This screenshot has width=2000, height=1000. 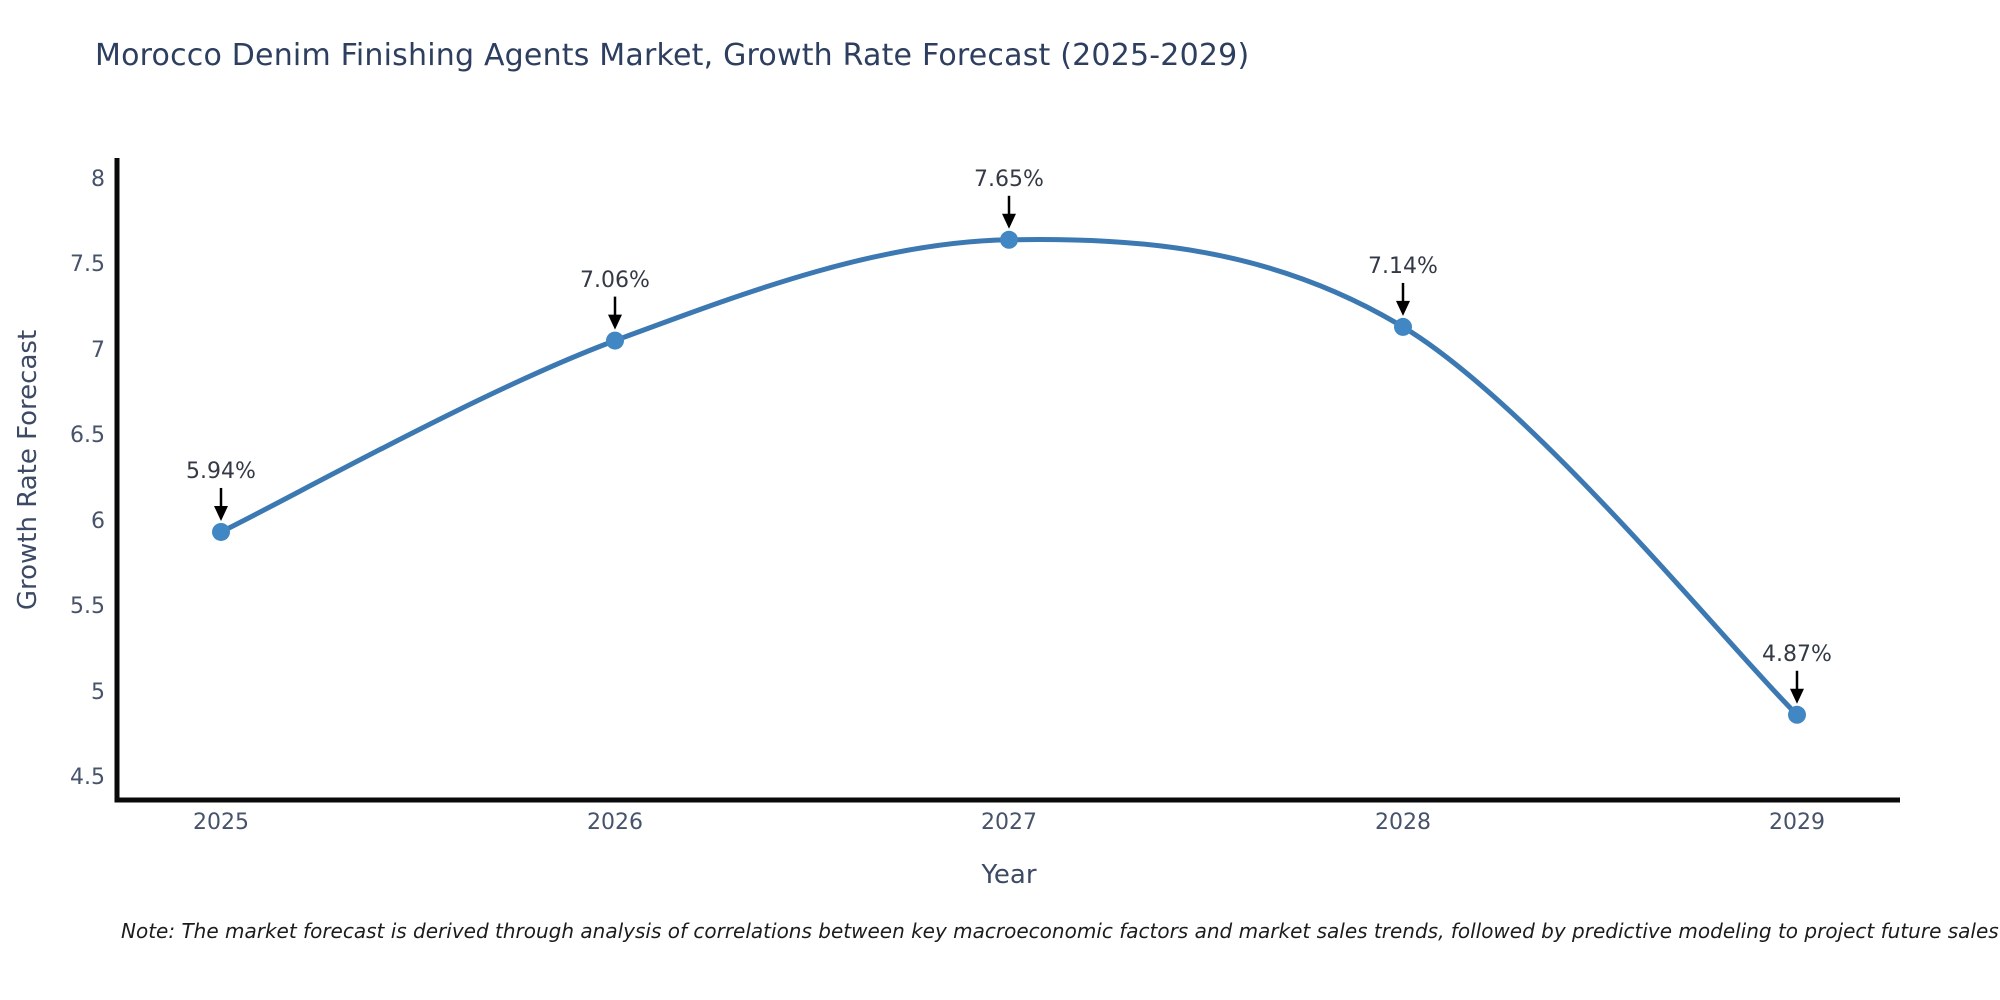 What do you see at coordinates (87, 436) in the screenshot?
I see `y-tick-label-6.5: 6.5` at bounding box center [87, 436].